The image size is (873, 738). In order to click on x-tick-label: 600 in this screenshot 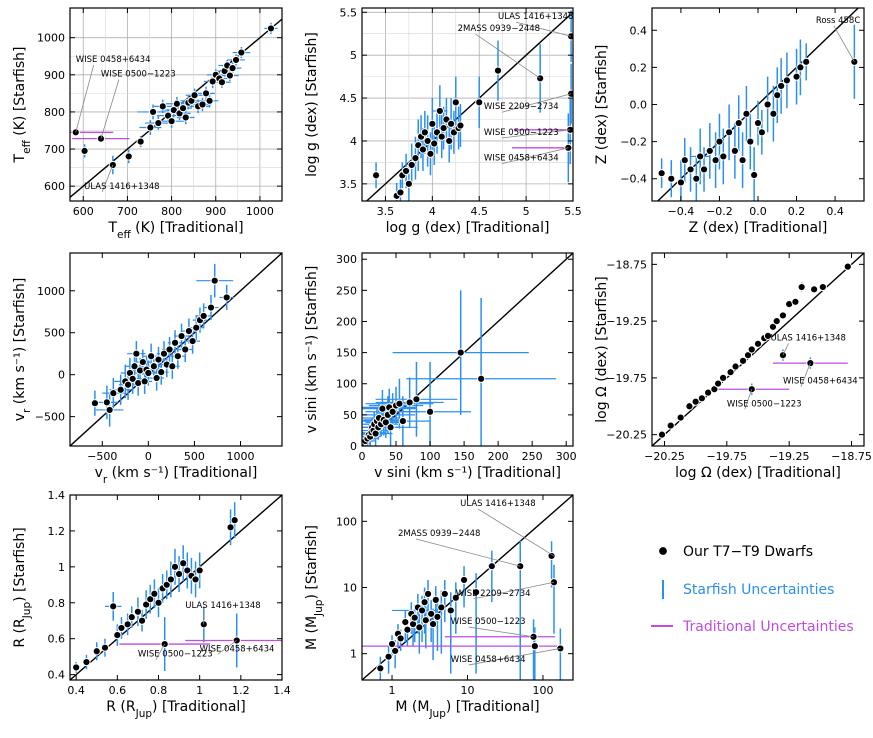, I will do `click(83, 211)`.